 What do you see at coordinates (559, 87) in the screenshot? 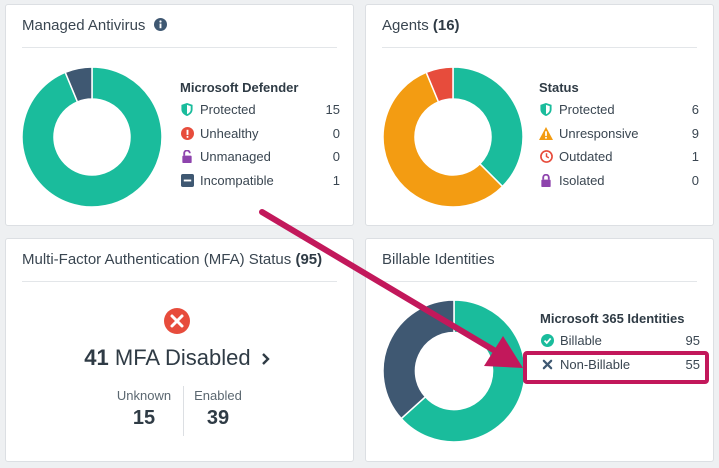
I see `legend-title: Status` at bounding box center [559, 87].